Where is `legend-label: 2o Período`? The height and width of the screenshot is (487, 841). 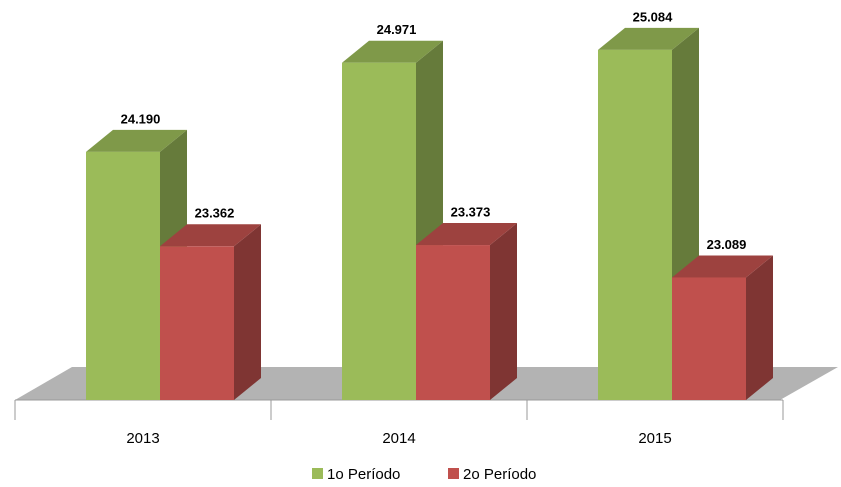
legend-label: 2o Período is located at coordinates (499, 474).